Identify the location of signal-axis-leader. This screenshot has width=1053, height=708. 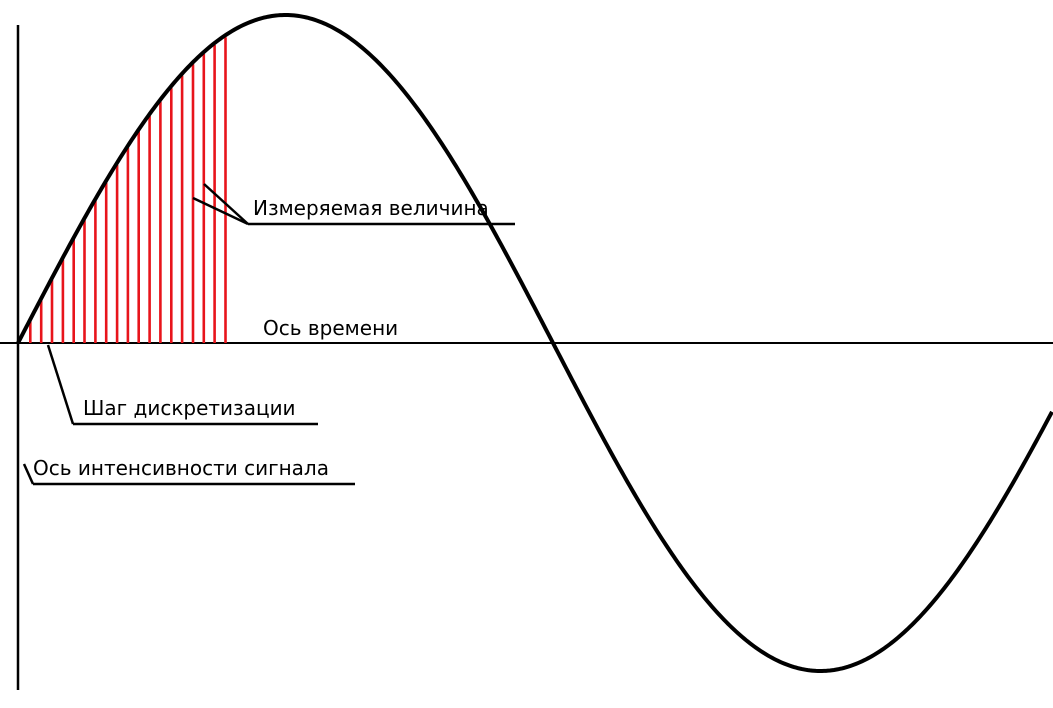
(188, 474).